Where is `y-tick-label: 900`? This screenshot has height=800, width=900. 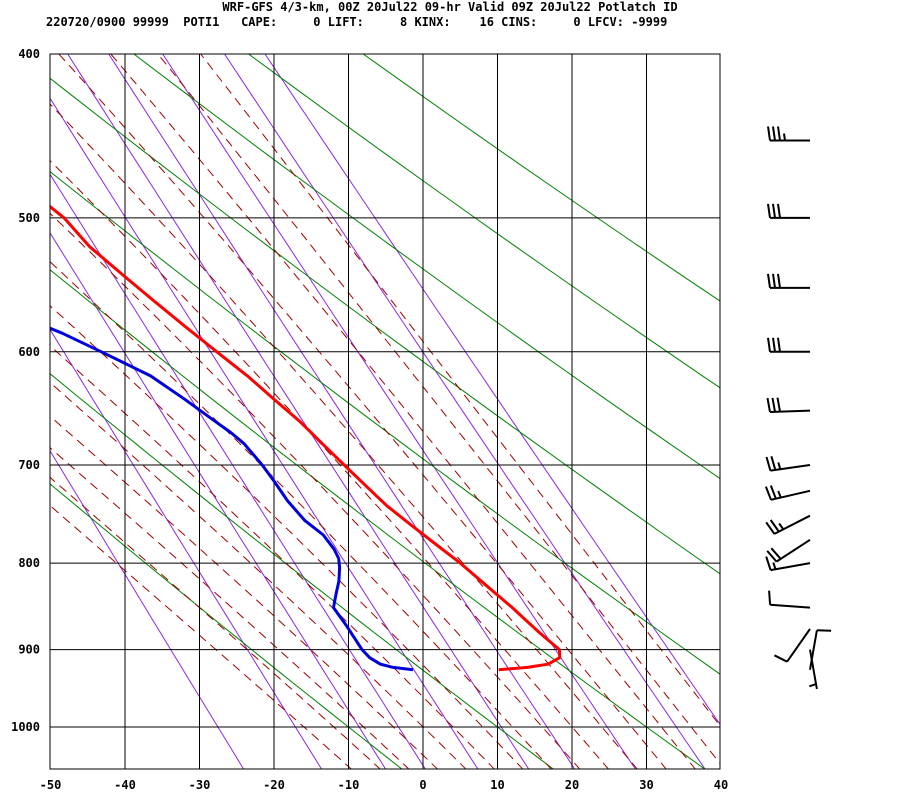
y-tick-label: 900 is located at coordinates (29, 650).